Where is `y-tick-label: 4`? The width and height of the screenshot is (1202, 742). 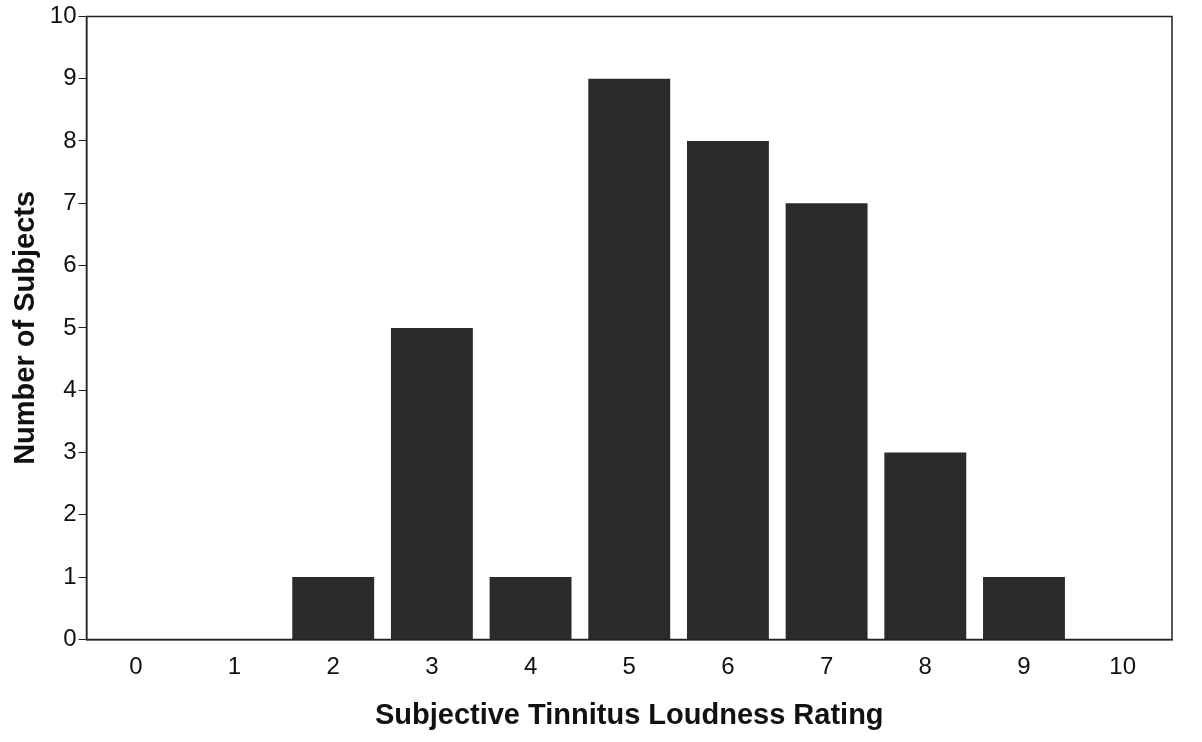
y-tick-label: 4 is located at coordinates (70, 388).